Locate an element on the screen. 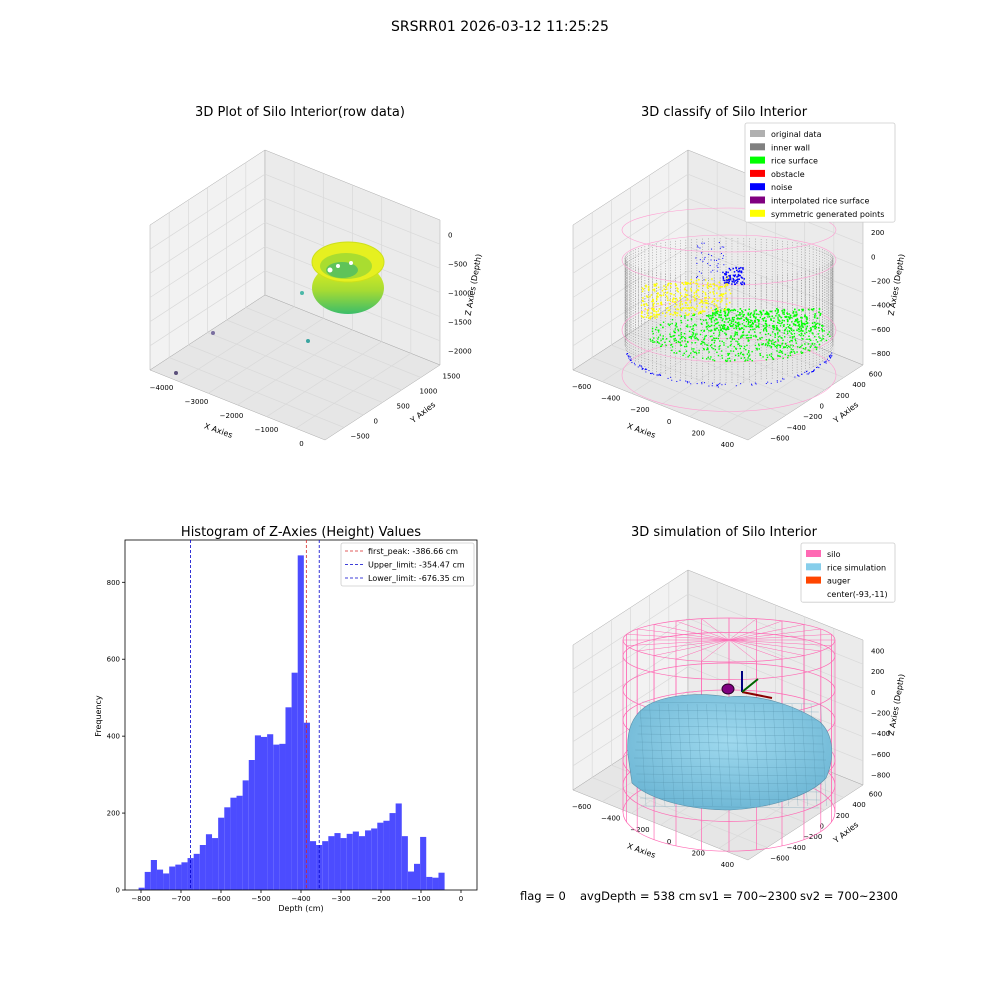 The width and height of the screenshot is (1000, 1000). legend-swatch is located at coordinates (757, 133).